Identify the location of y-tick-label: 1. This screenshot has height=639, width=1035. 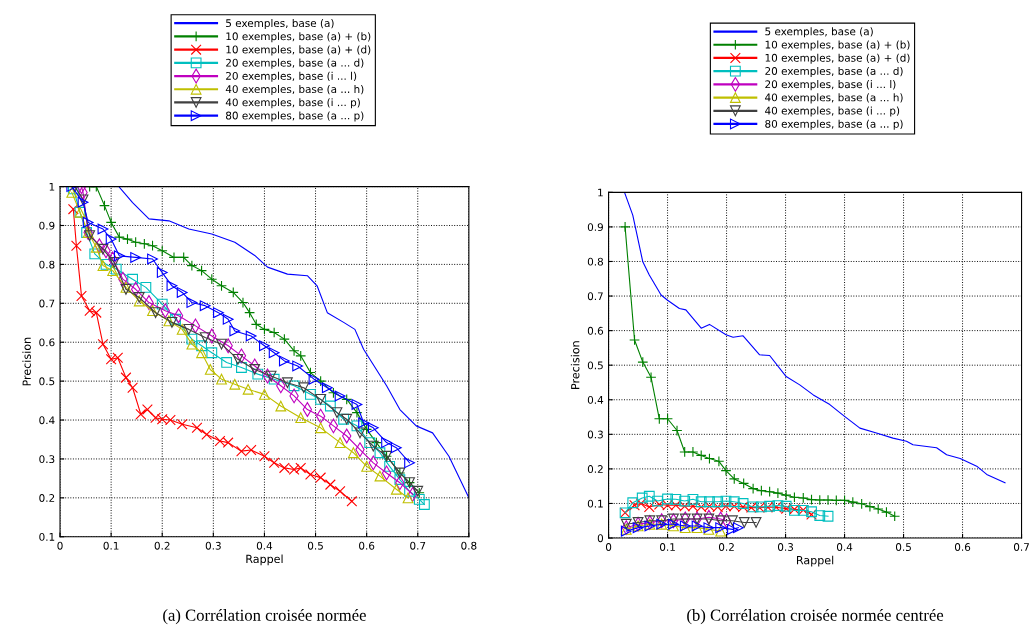
(52, 186).